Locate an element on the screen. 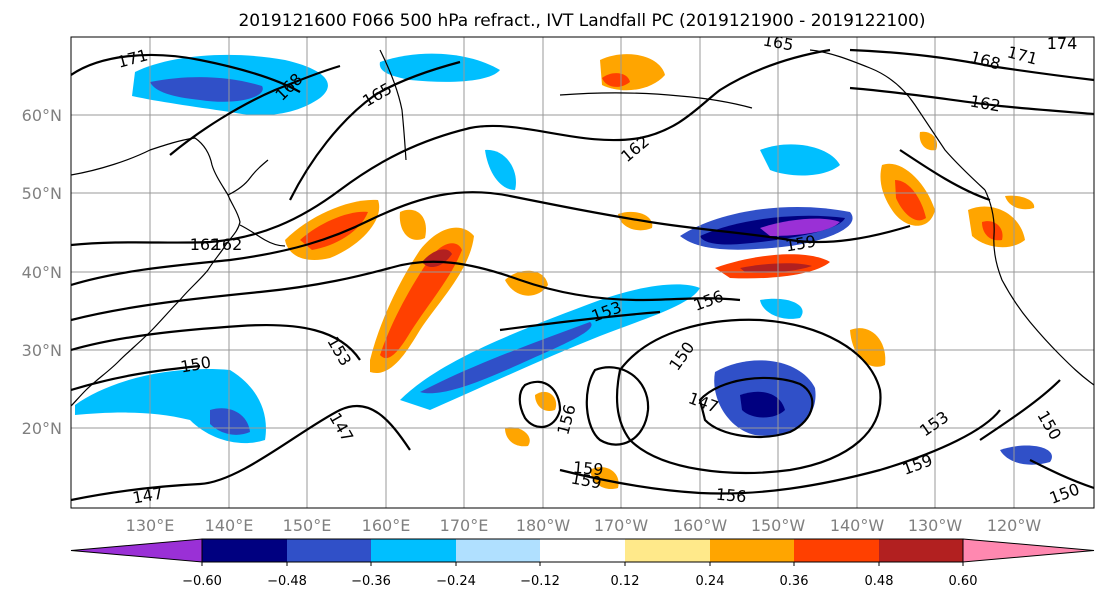 Image resolution: width=1105 pixels, height=601 pixels. lon-tick-label: 180°W is located at coordinates (543, 525).